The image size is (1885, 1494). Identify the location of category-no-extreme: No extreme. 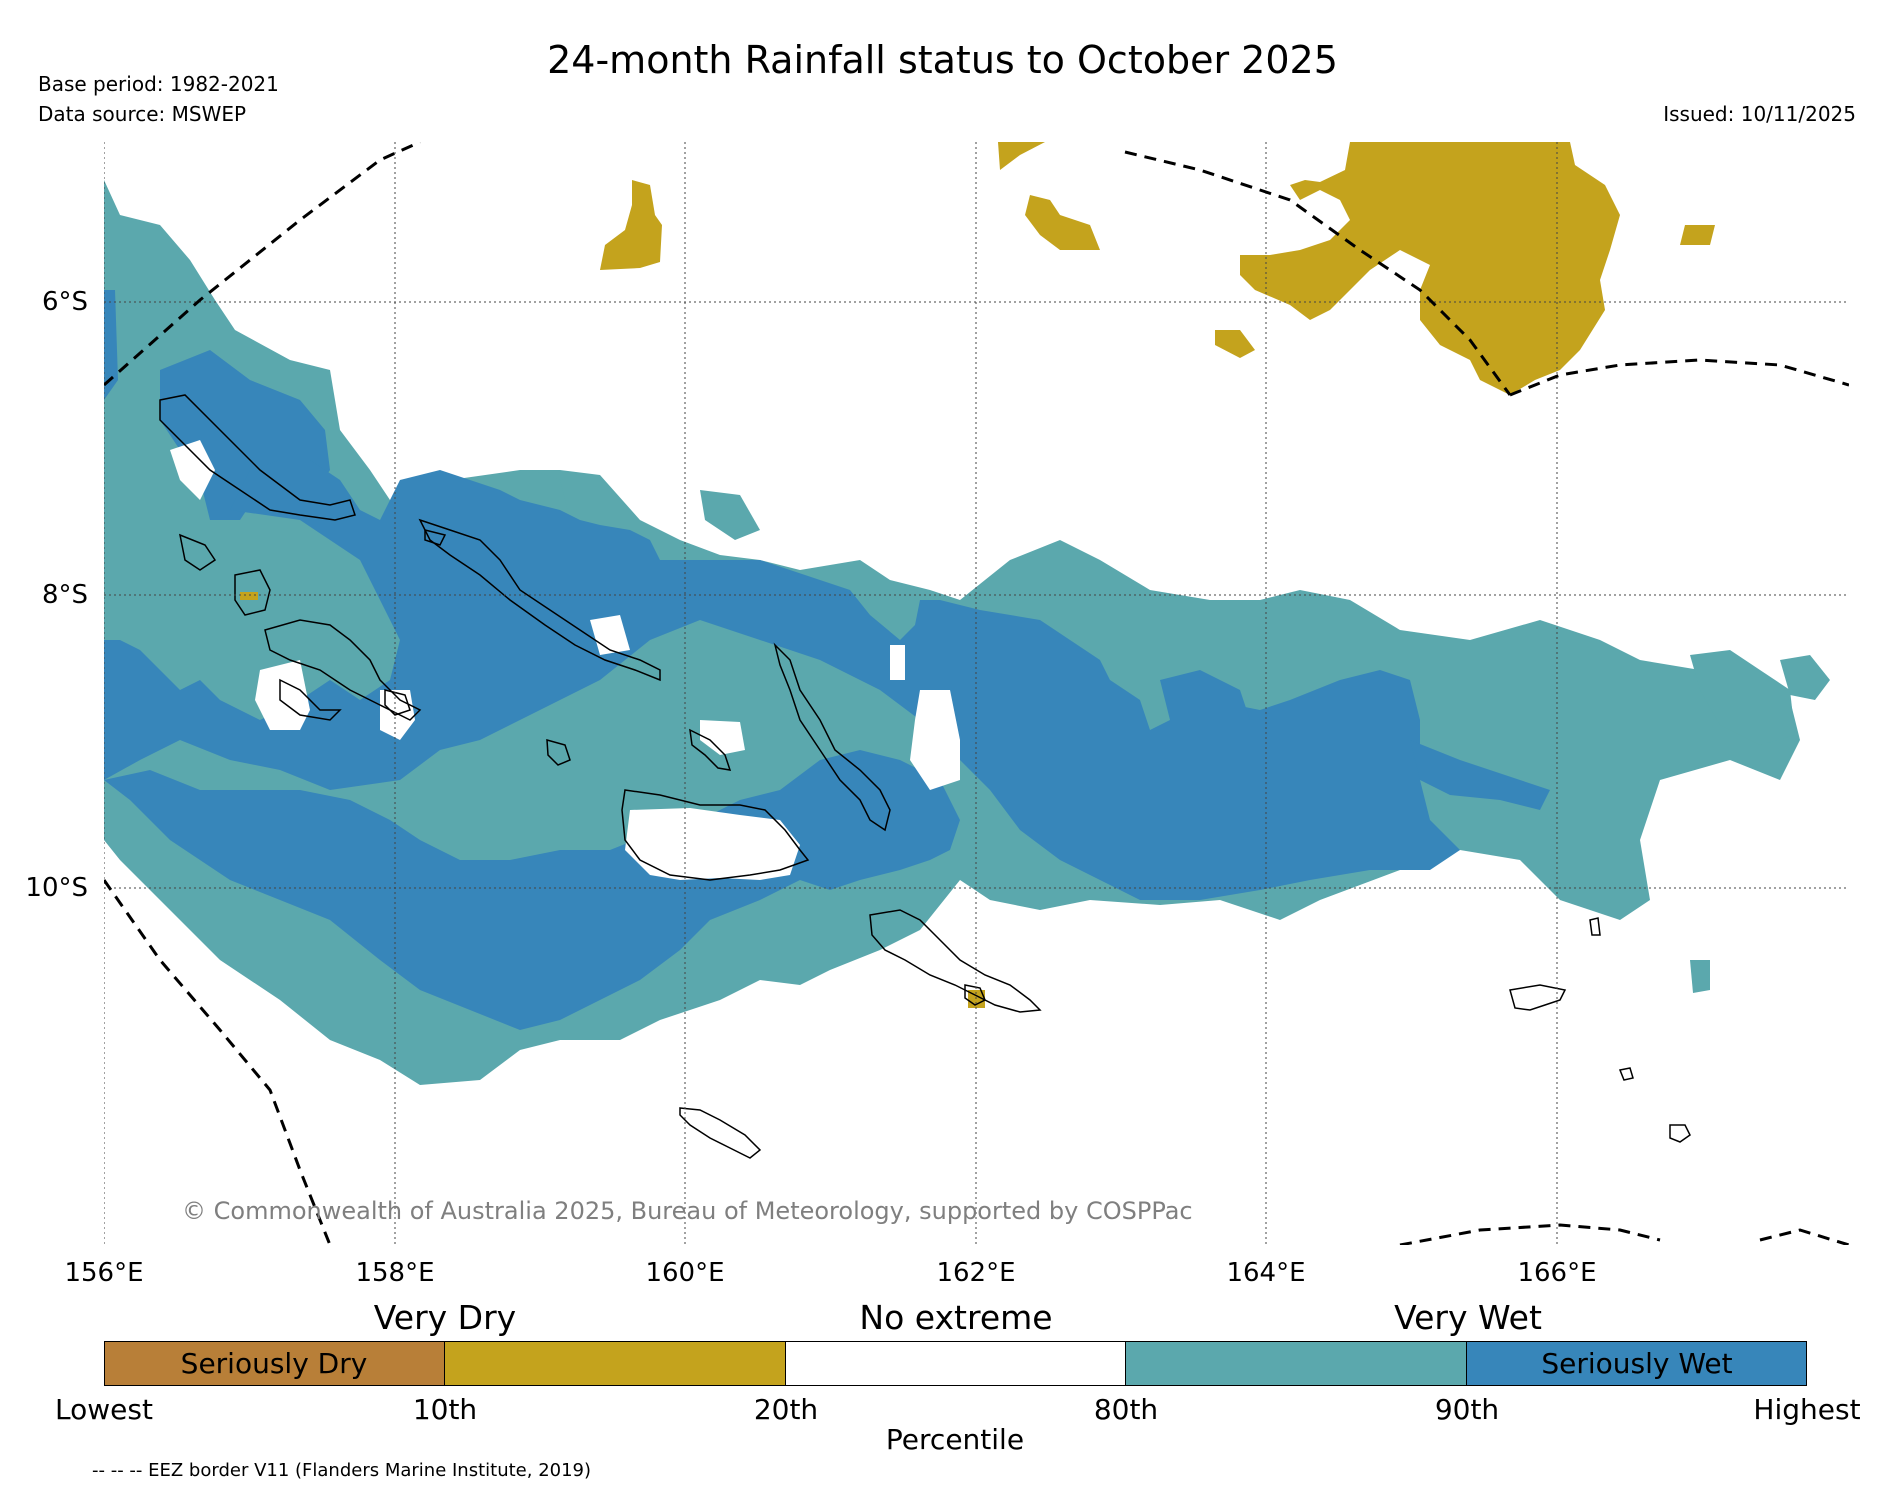
(956, 1317).